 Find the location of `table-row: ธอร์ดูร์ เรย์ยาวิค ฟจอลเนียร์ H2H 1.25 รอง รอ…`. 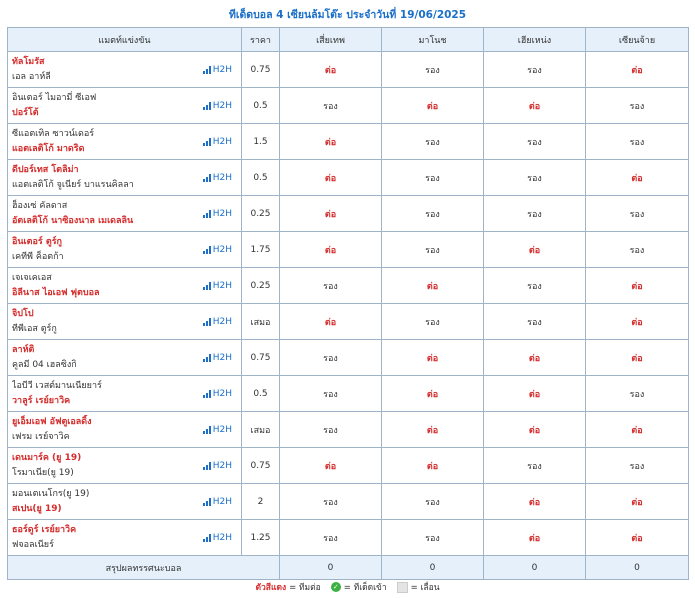

table-row: ธอร์ดูร์ เรย์ยาวิค ฟจอลเนียร์ H2H 1.25 รอง รอ… is located at coordinates (348, 537).